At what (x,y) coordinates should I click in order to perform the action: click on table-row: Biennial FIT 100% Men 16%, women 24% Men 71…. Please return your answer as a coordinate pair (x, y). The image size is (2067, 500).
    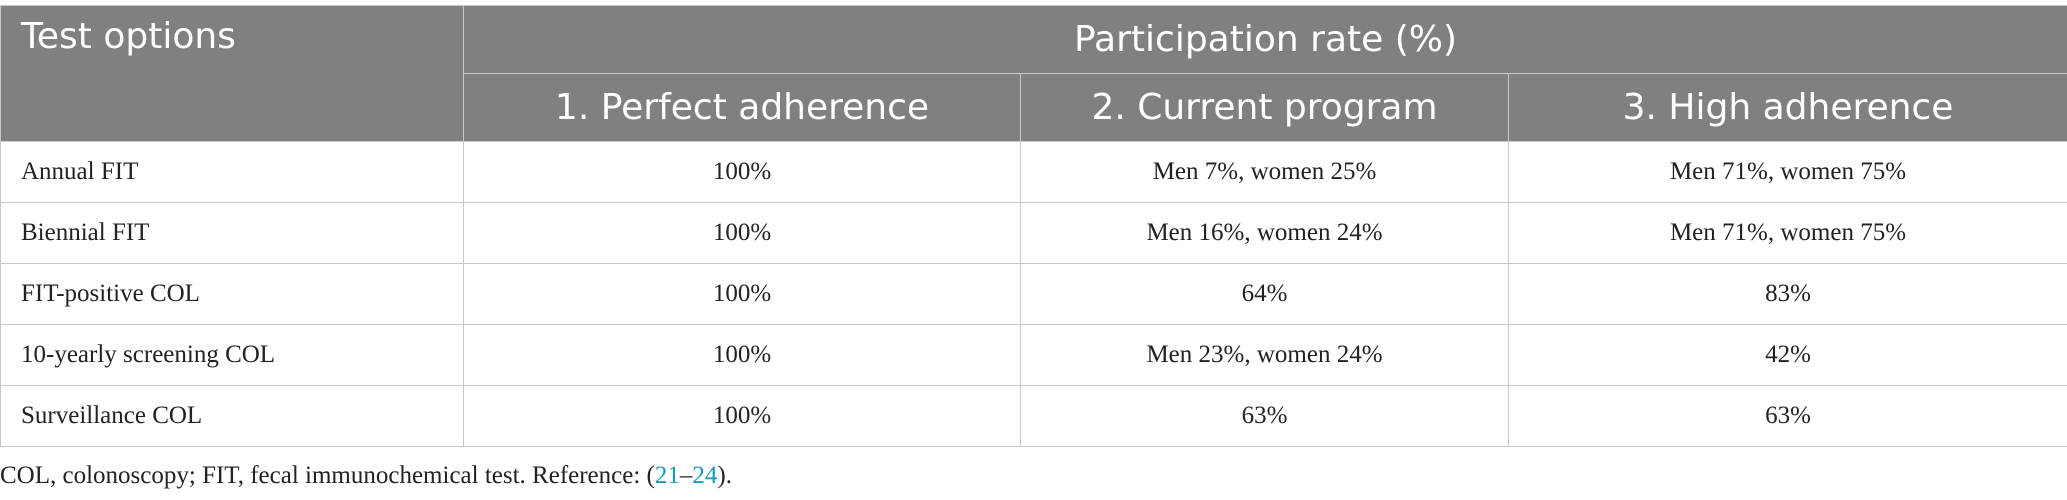
    Looking at the image, I should click on (1033, 233).